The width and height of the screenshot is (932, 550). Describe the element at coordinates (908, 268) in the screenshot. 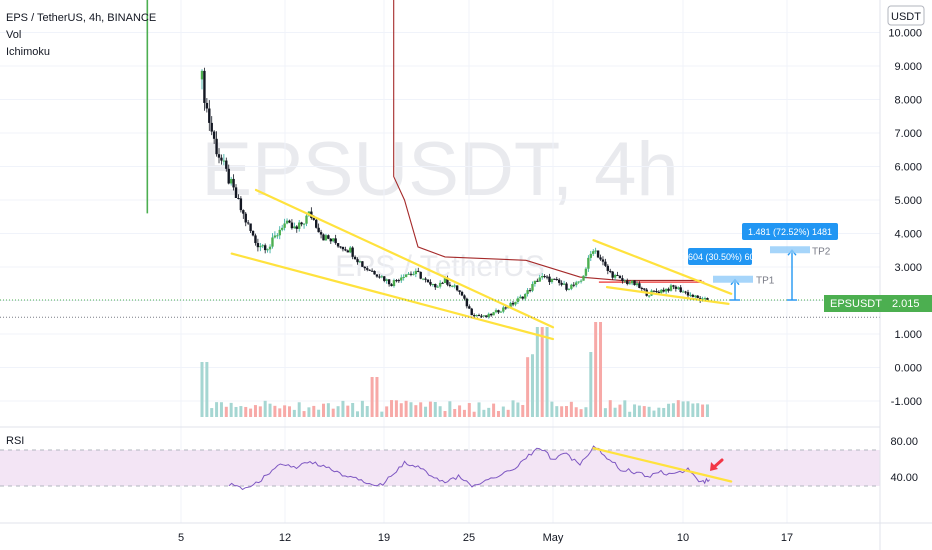

I see `price-tick-label: 3.000` at that location.